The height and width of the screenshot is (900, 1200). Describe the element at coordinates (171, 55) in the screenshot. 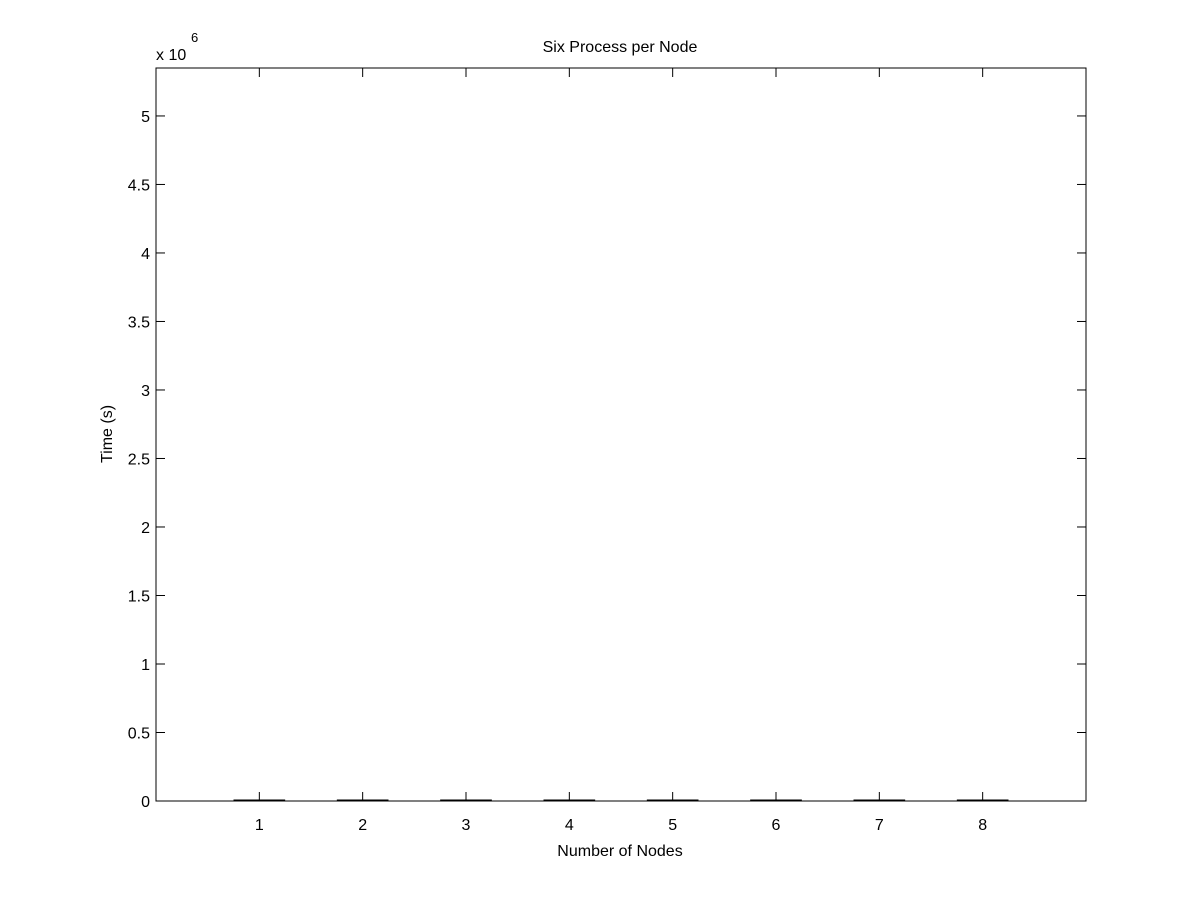

I see `y-axis-multiplier: x 10` at that location.